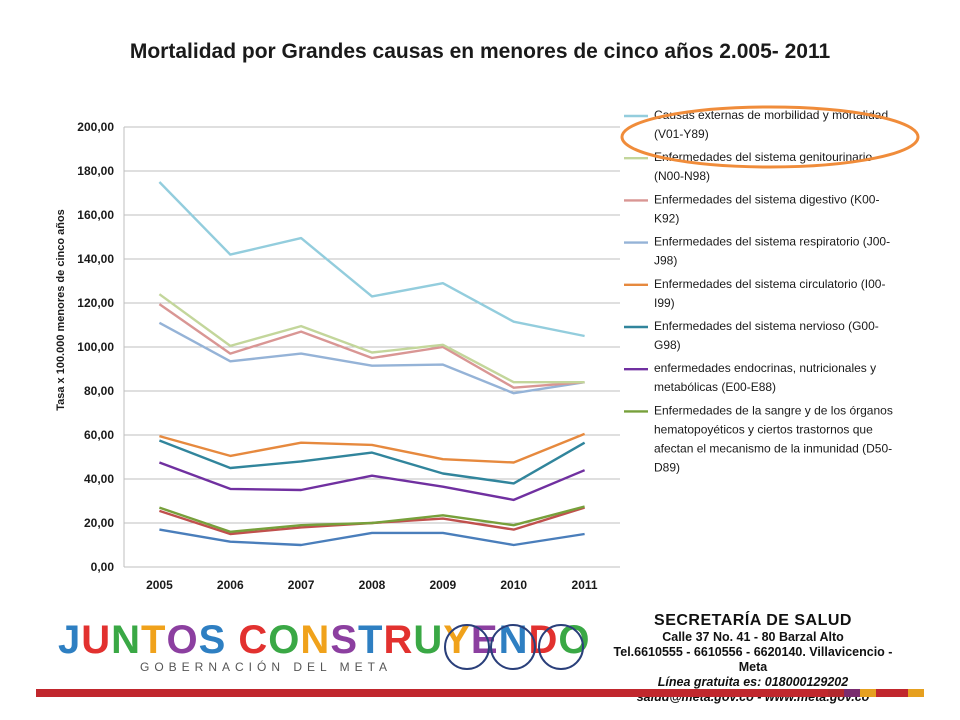 The image size is (960, 720). I want to click on legend-label: metabólicas (E00-E88), so click(715, 387).